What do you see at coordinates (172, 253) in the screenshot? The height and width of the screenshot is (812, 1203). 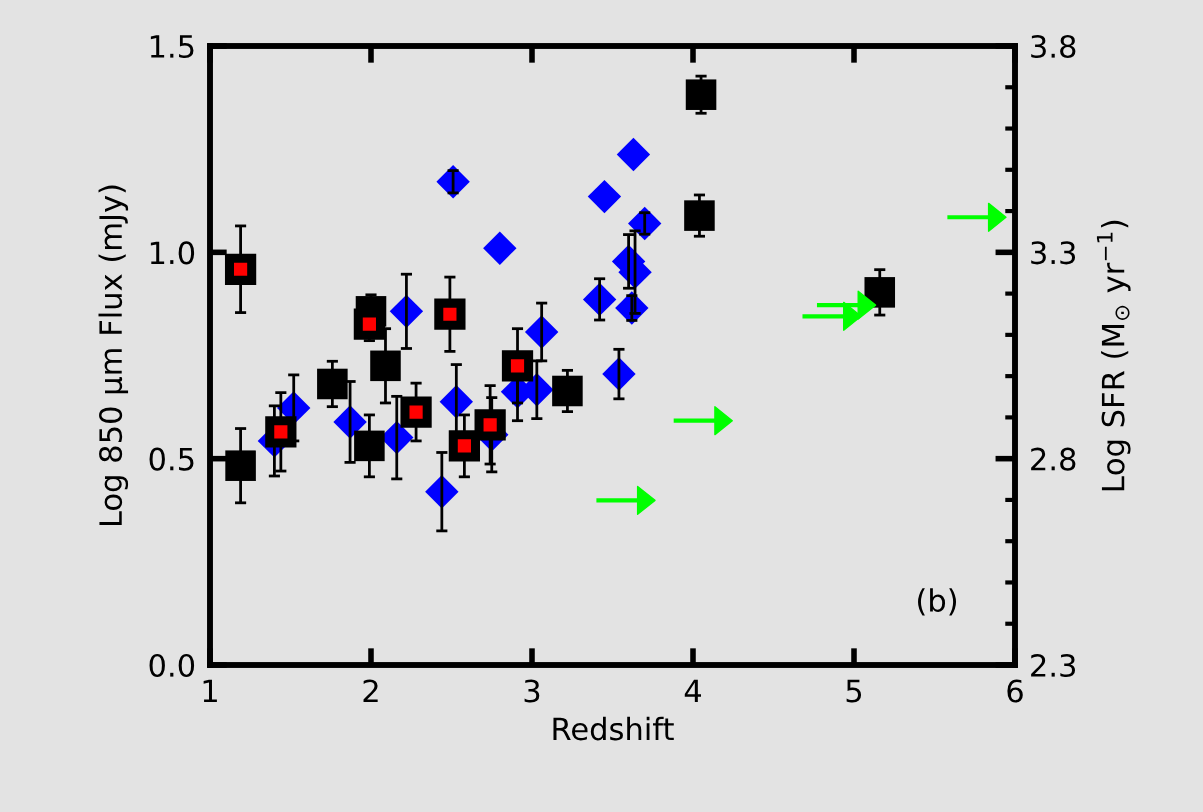 I see `y-tick-label: 1.0` at bounding box center [172, 253].